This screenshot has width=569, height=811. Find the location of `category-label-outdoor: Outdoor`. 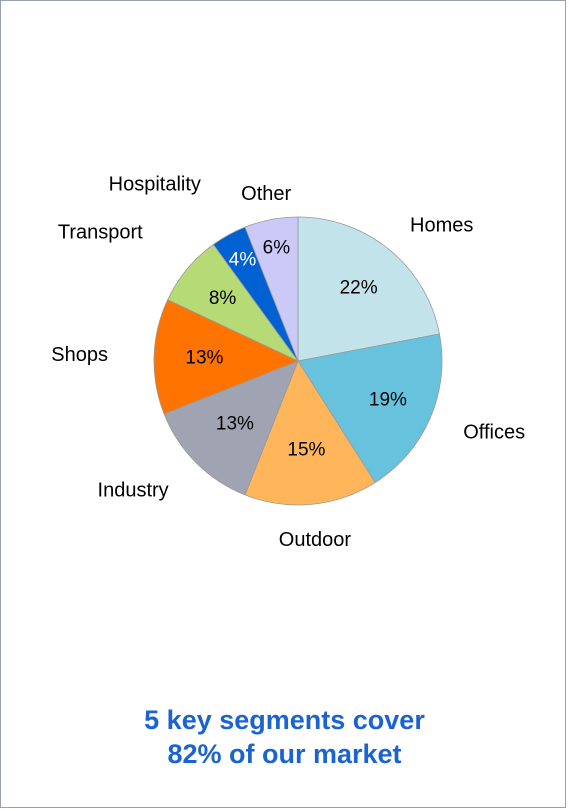

category-label-outdoor: Outdoor is located at coordinates (315, 540).